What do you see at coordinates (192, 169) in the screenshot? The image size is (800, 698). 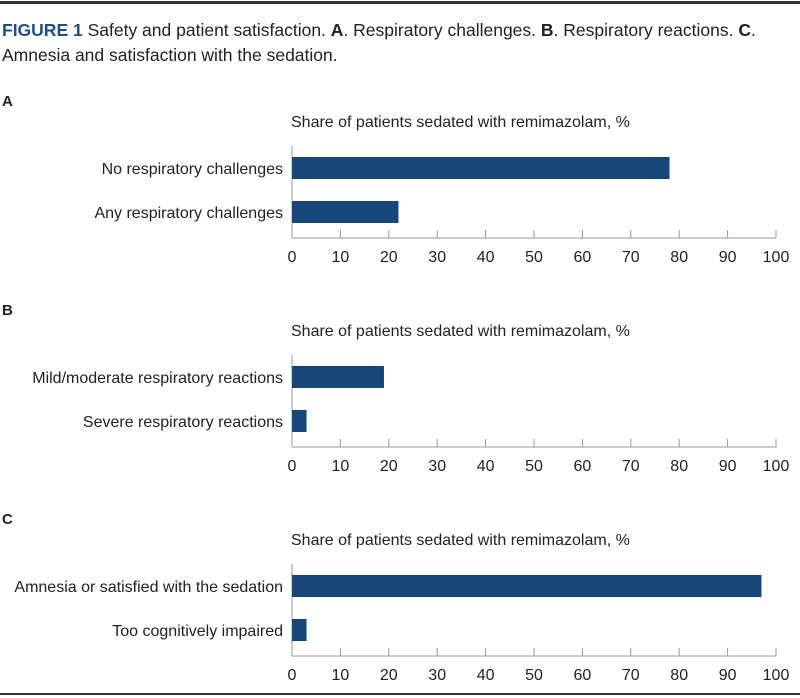 I see `category-label: No respiratory challenges` at bounding box center [192, 169].